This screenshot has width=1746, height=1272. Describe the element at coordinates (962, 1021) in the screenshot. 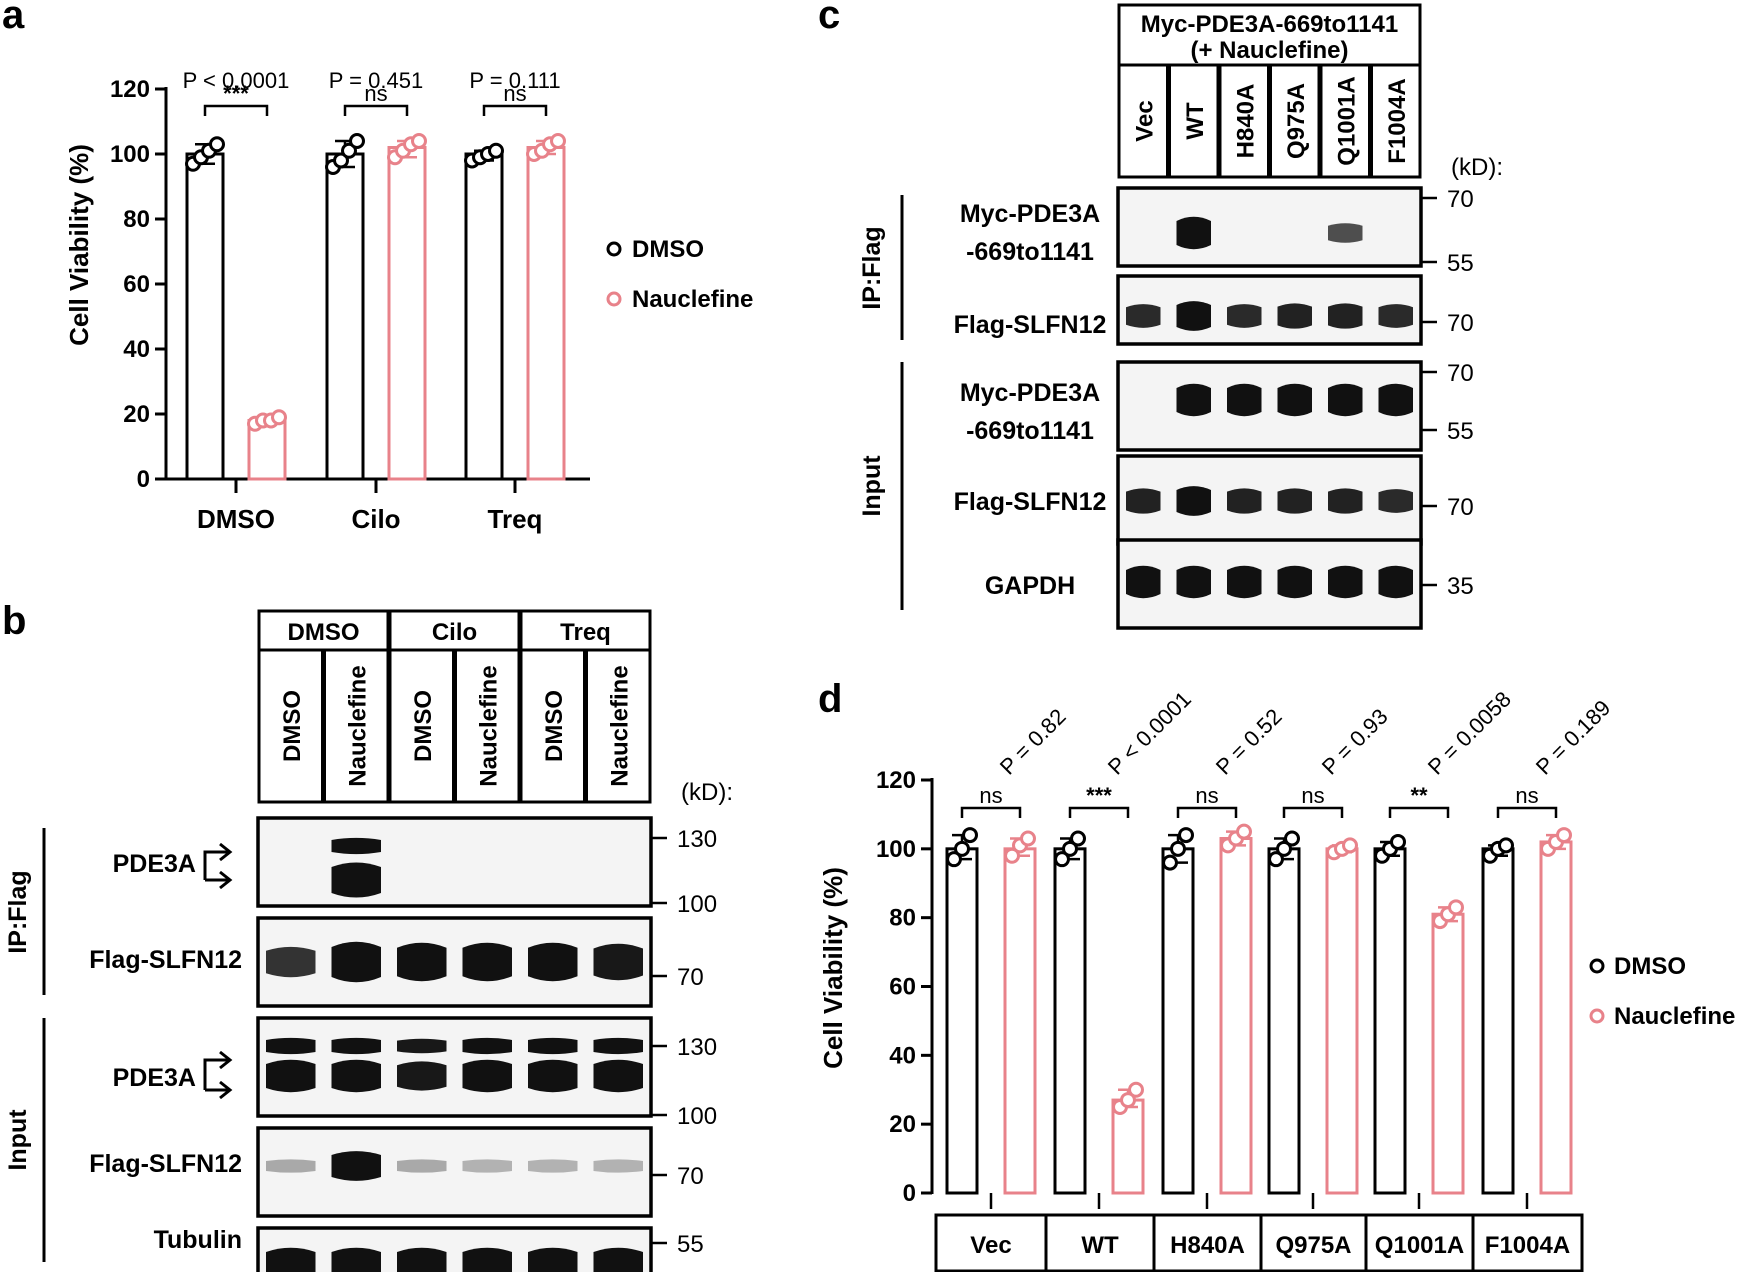

I see `bar-dmso-vec` at that location.